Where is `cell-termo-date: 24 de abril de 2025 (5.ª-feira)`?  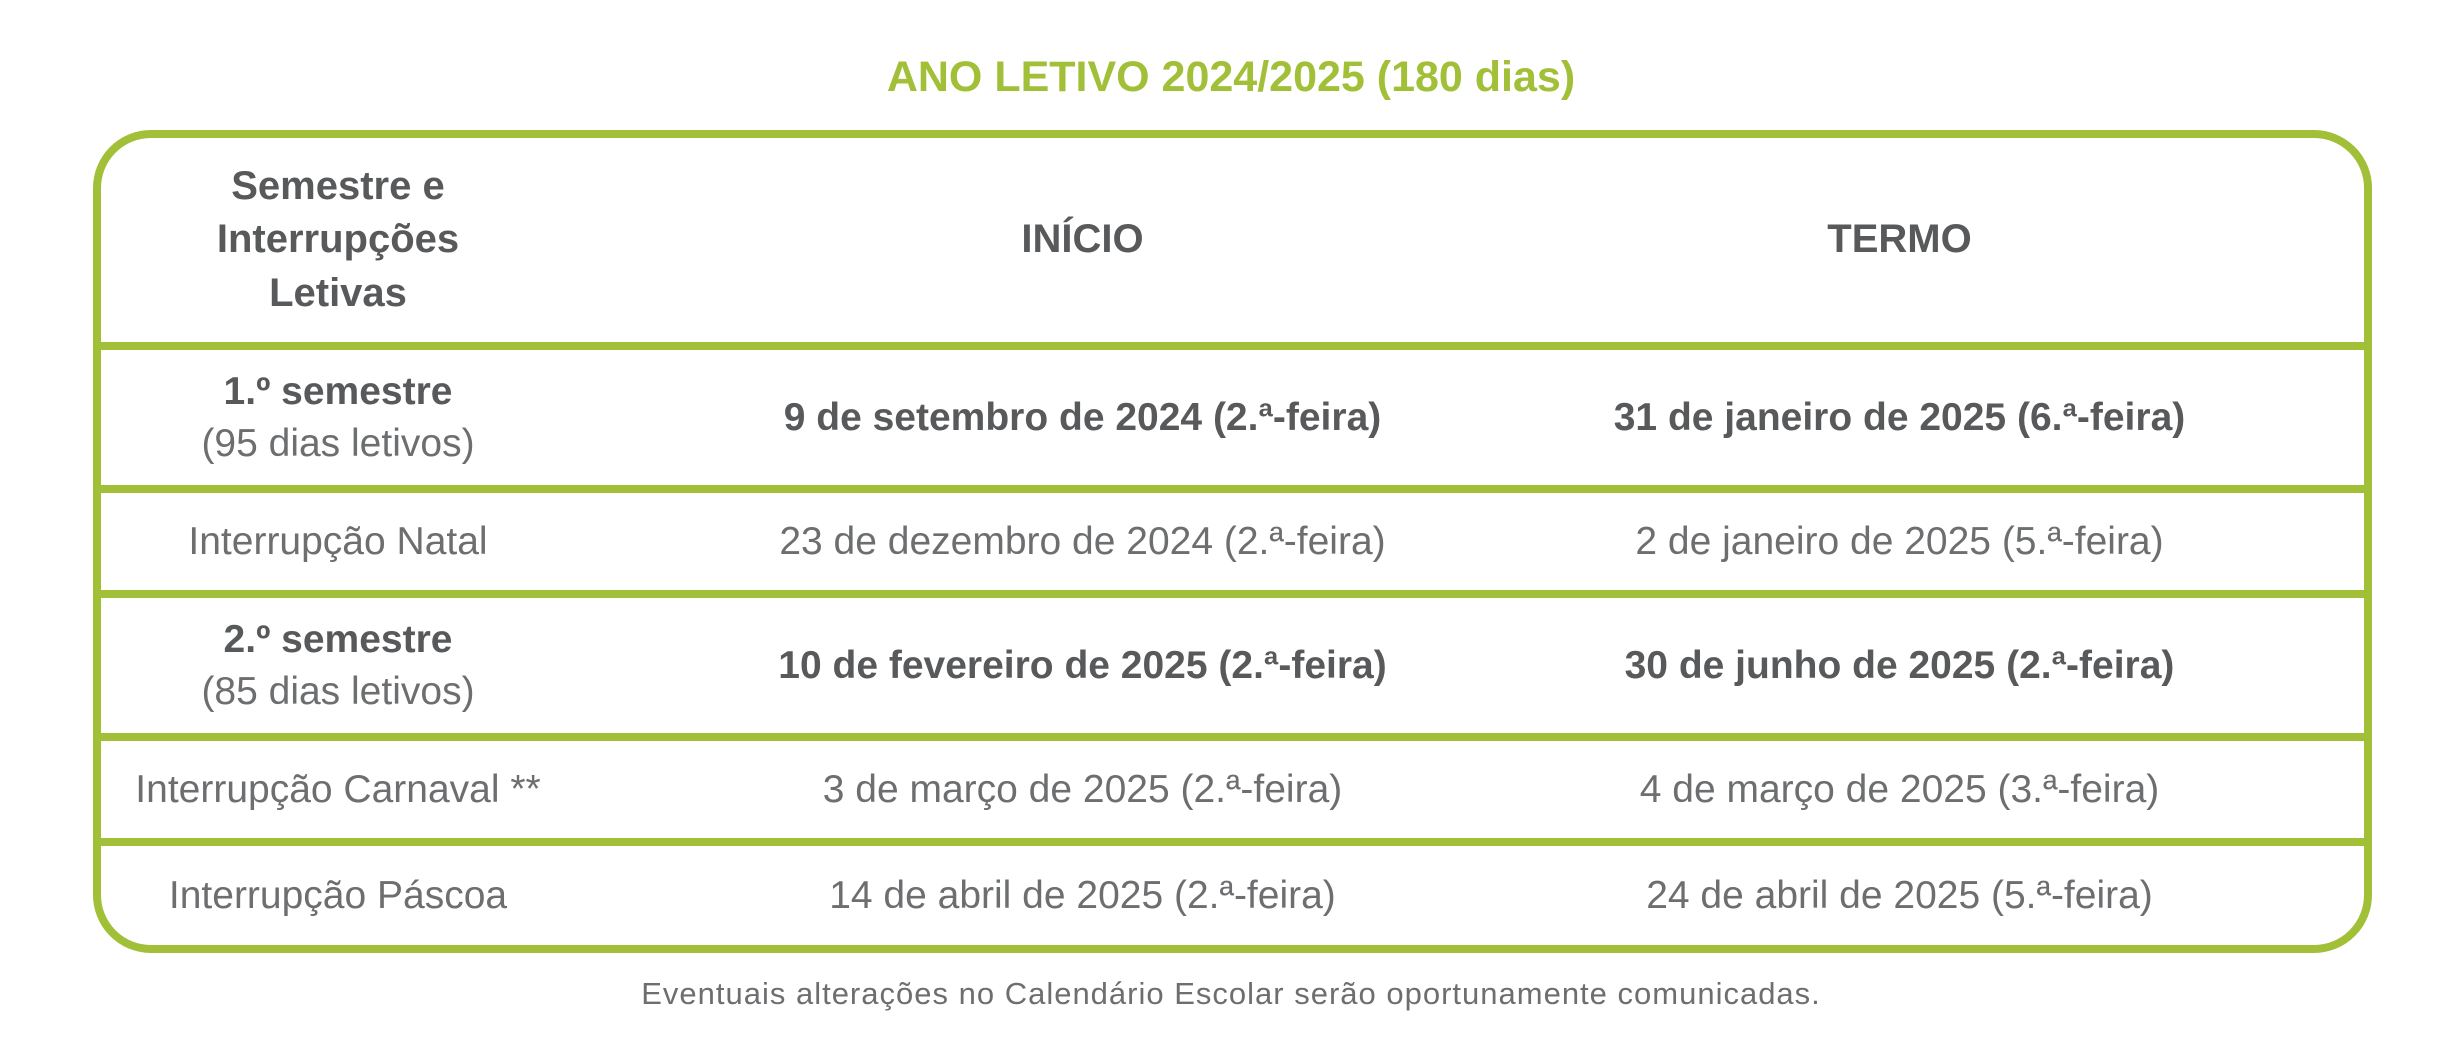 cell-termo-date: 24 de abril de 2025 (5.ª-feira) is located at coordinates (1899, 895).